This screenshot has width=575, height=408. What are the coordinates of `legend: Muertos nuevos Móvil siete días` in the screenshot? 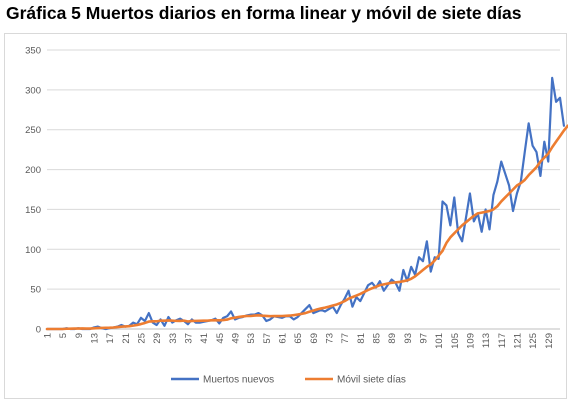 It's located at (288, 380).